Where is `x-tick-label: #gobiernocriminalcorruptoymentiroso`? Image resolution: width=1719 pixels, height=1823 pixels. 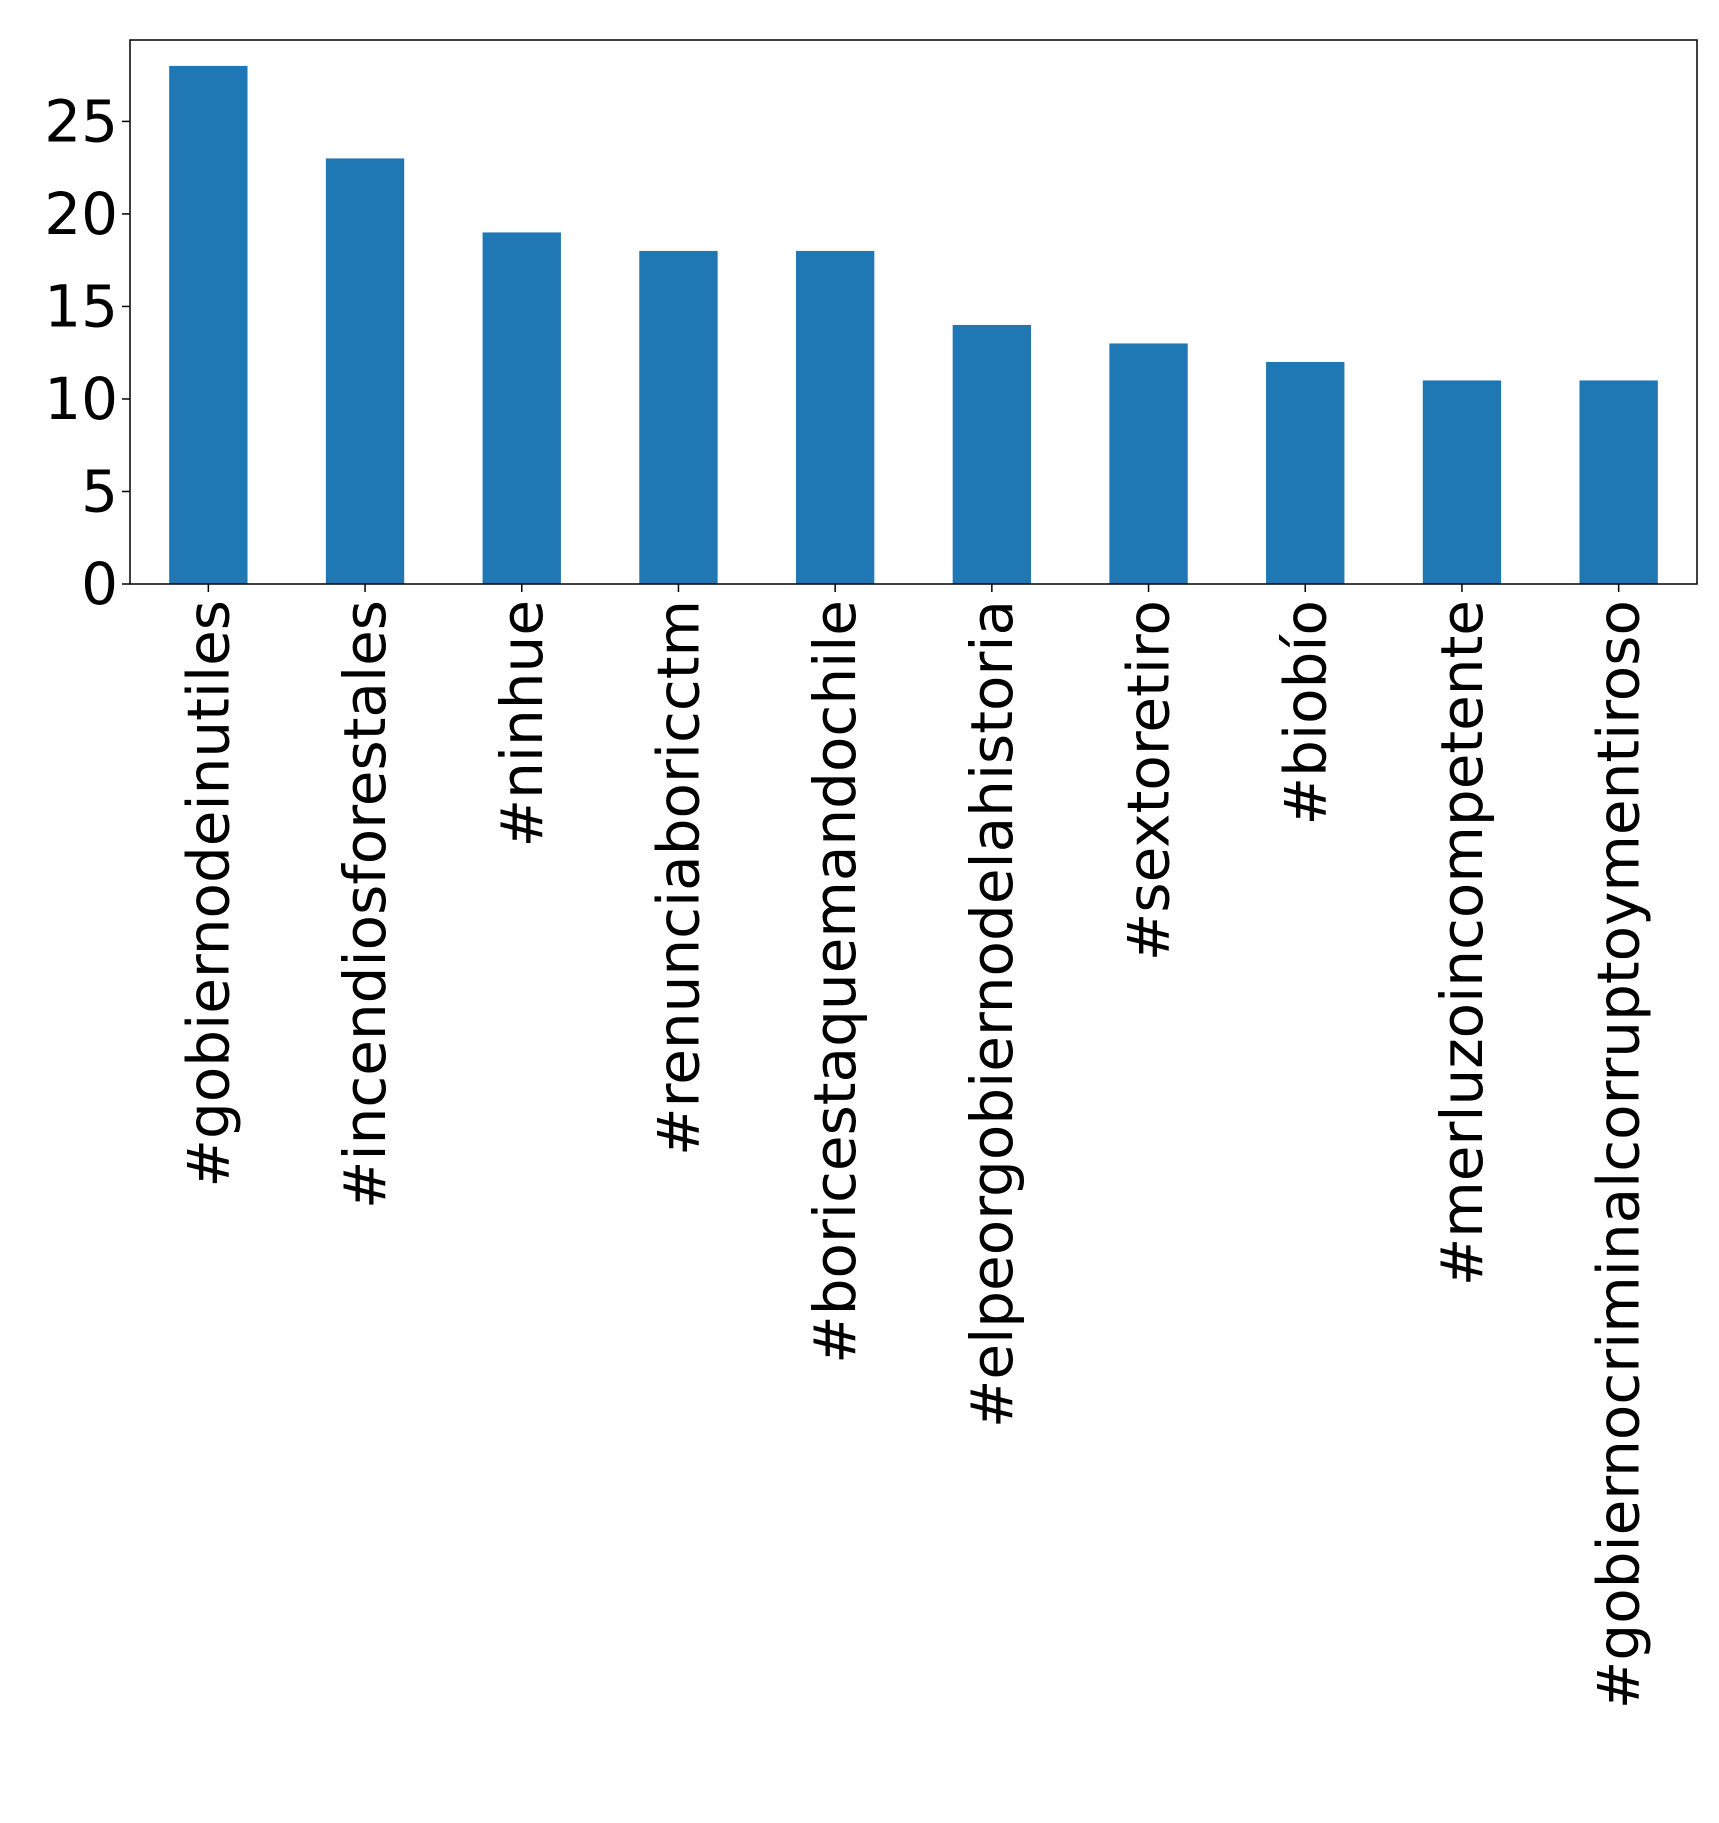
x-tick-label: #gobiernocriminalcorruptoymentiroso is located at coordinates (1619, 1154).